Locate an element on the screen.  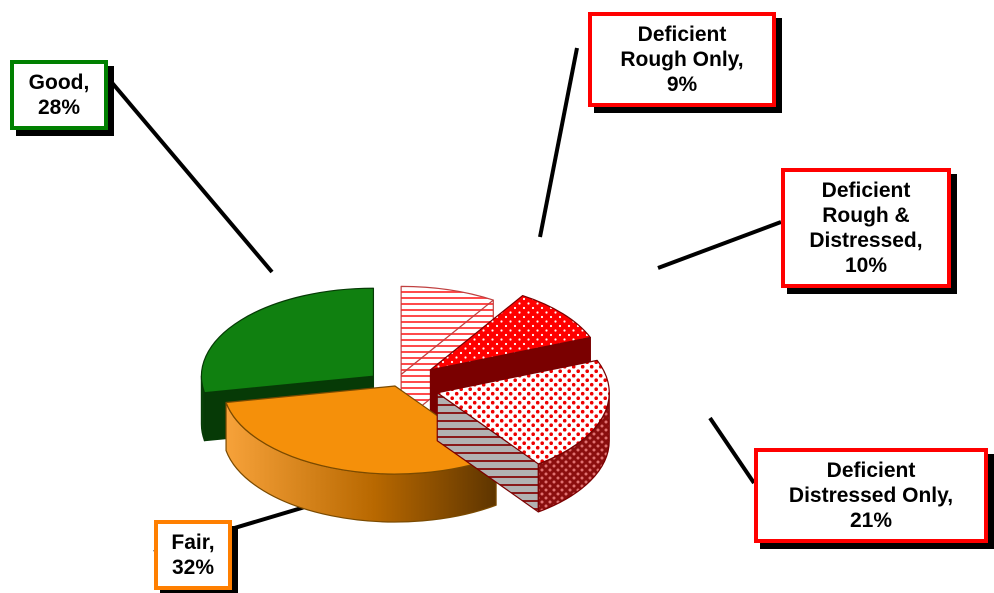
slice-label: Deficient Distressed Only, 21% is located at coordinates (871, 495).